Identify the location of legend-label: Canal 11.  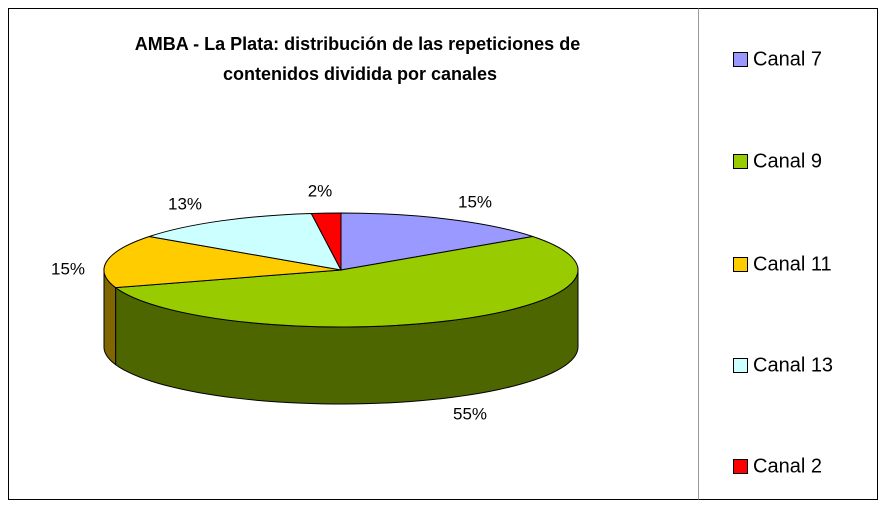
(792, 264).